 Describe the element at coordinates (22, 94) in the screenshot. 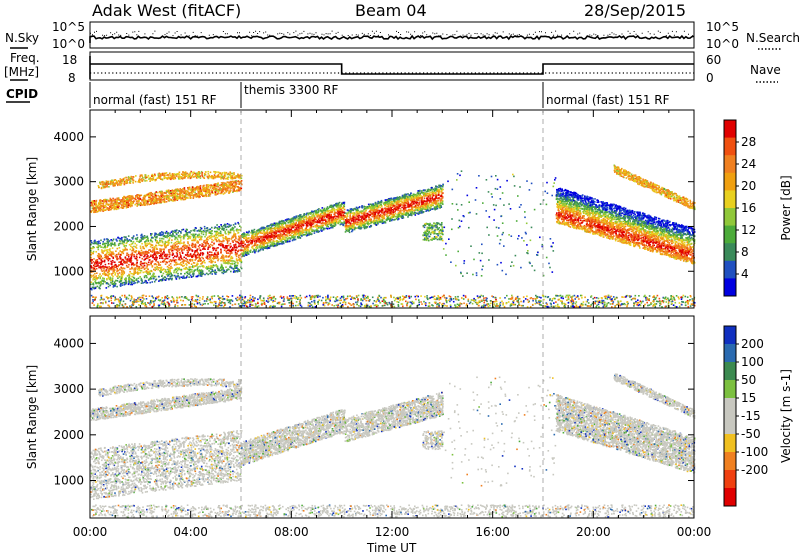

I see `cpid-label: CPID` at that location.